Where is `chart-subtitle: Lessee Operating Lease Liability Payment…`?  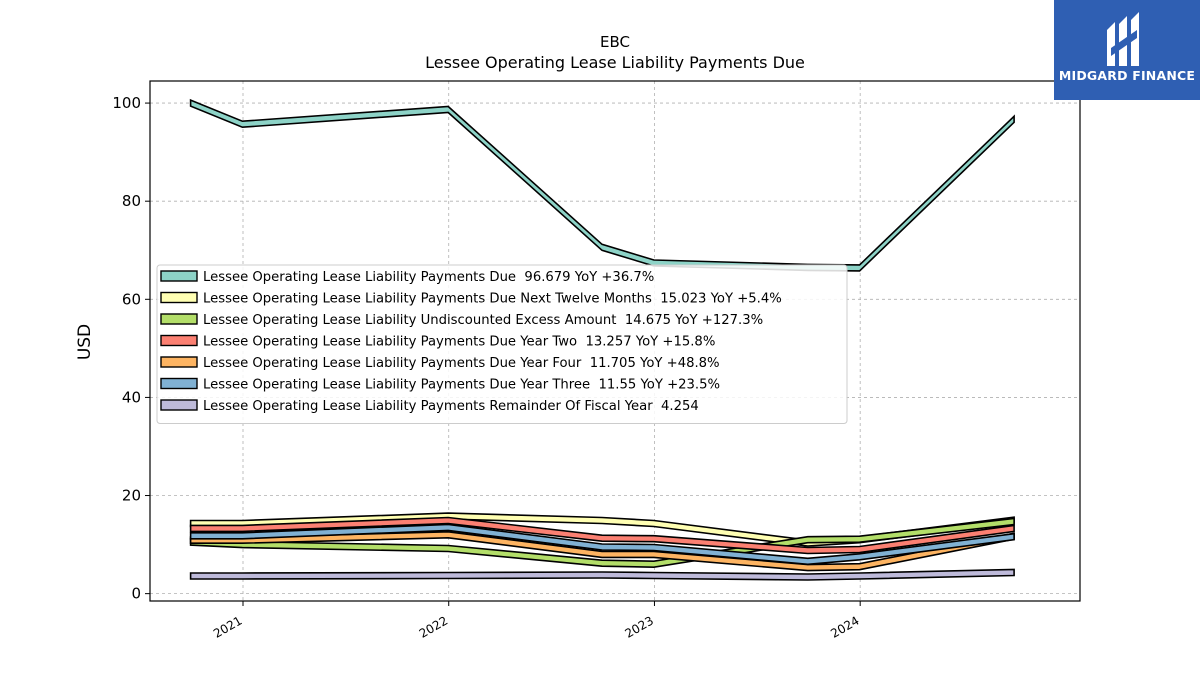 chart-subtitle: Lessee Operating Lease Liability Payment… is located at coordinates (615, 62).